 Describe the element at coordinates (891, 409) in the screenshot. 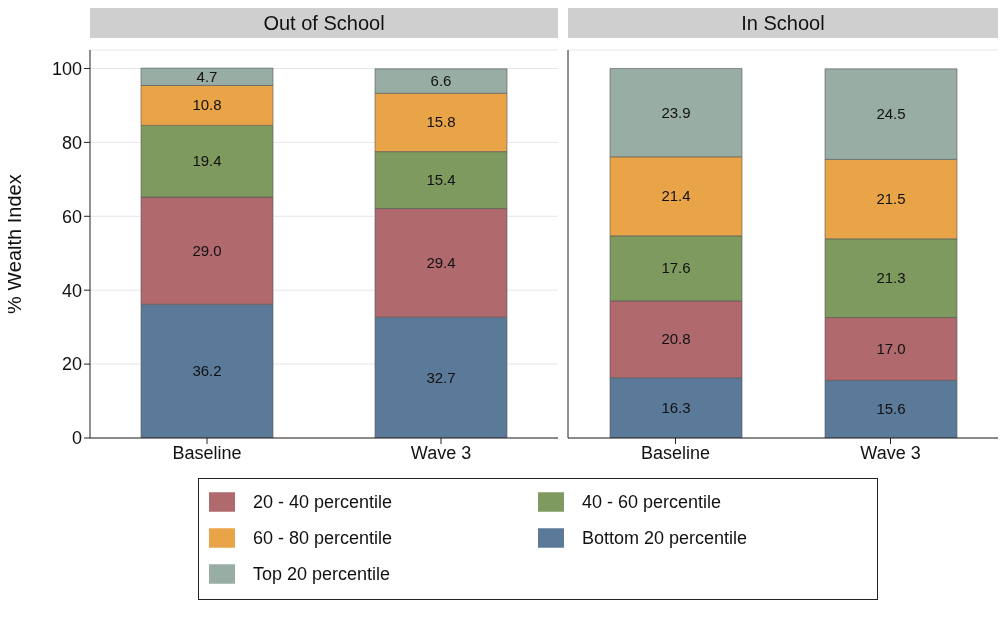

I see `data-label: 15.6` at that location.